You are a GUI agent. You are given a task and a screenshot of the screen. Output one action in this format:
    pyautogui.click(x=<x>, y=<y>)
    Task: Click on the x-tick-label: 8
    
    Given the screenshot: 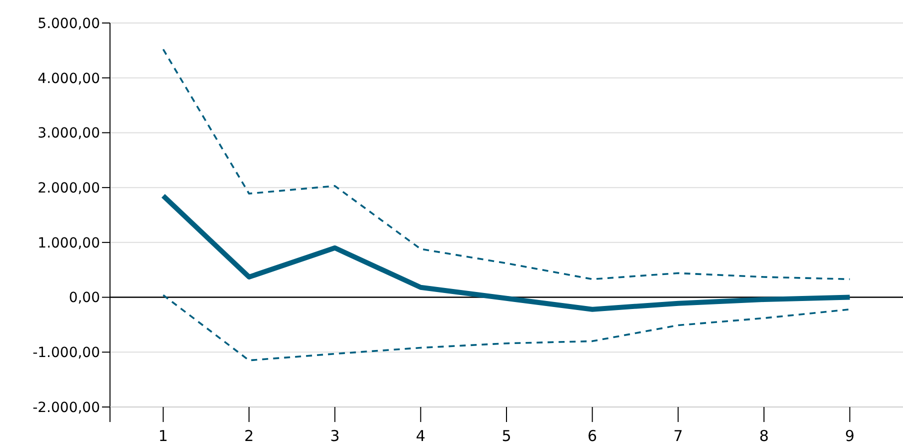 What is the action you would take?
    pyautogui.click(x=764, y=436)
    